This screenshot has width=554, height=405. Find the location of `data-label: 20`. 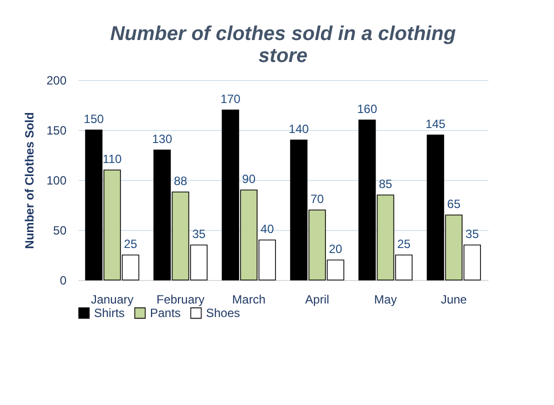

data-label: 20 is located at coordinates (335, 249).